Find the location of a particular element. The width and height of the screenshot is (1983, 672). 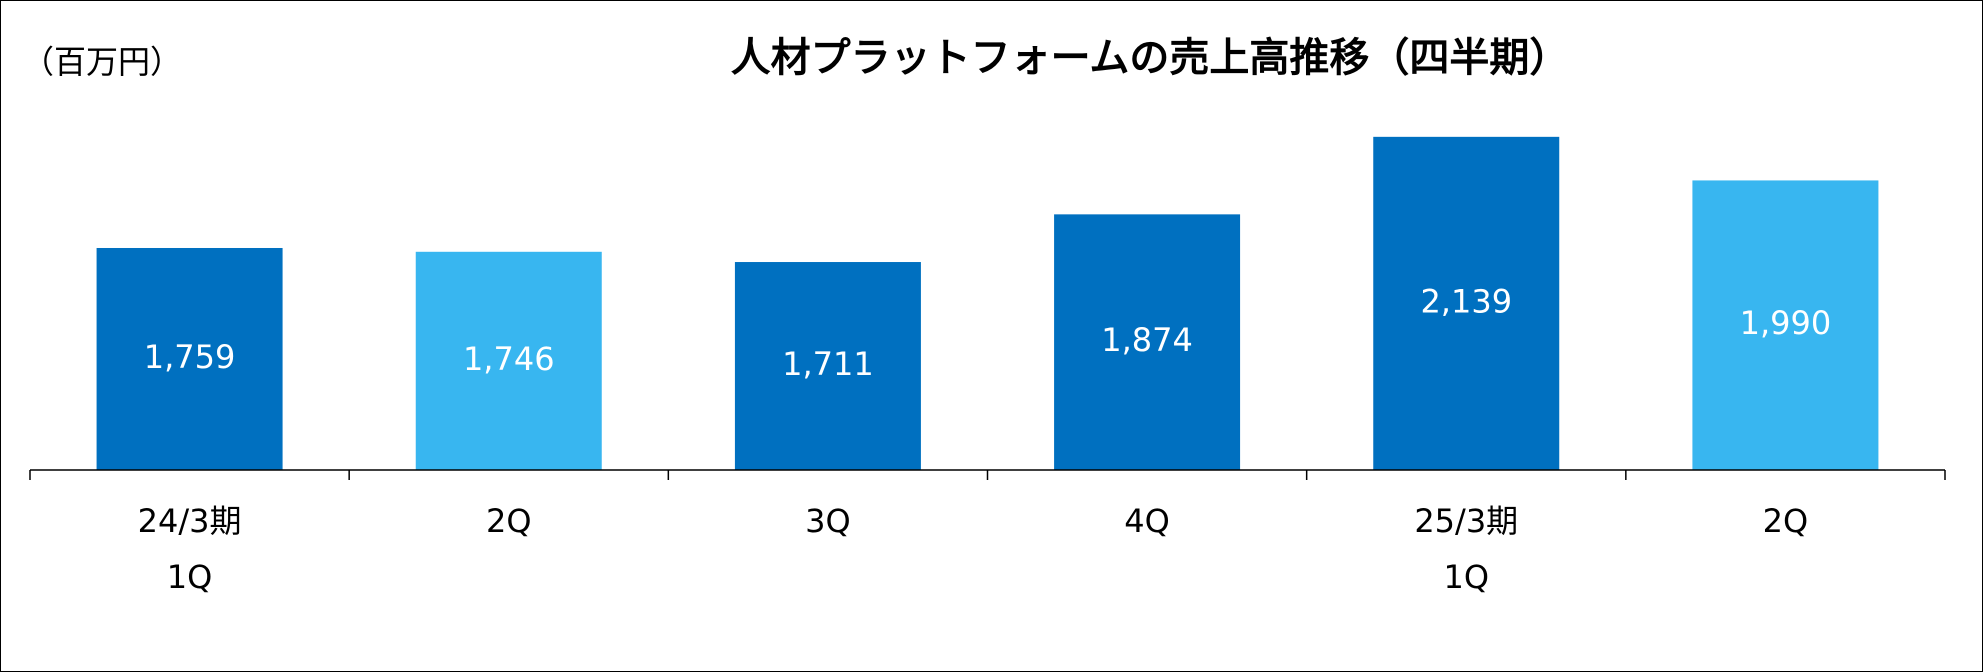

chart-title: 人材プラットフォームの売上高推移（四半期） is located at coordinates (1150, 58).